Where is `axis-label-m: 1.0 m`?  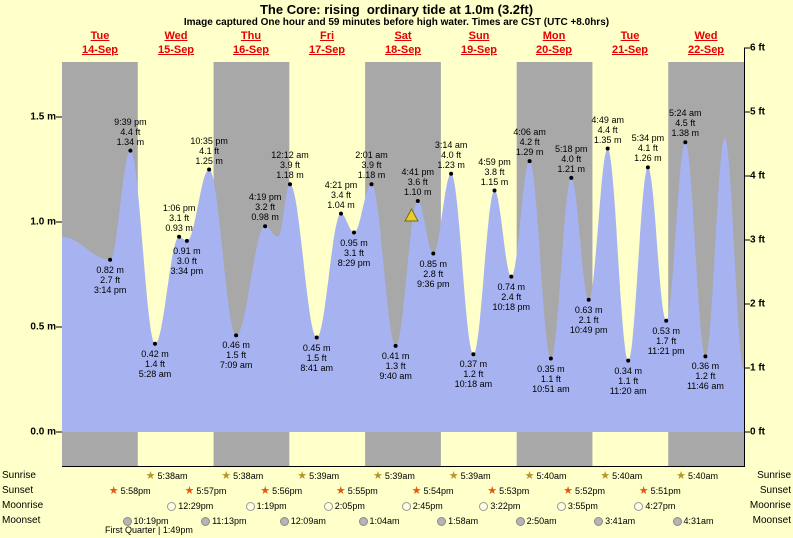 axis-label-m: 1.0 m is located at coordinates (43, 222).